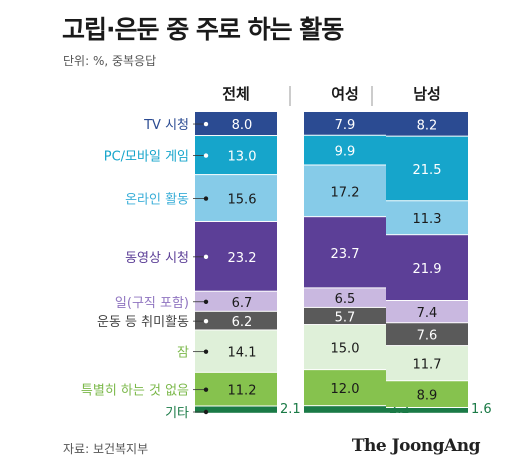  I want to click on data-label: 7.4, so click(427, 313).